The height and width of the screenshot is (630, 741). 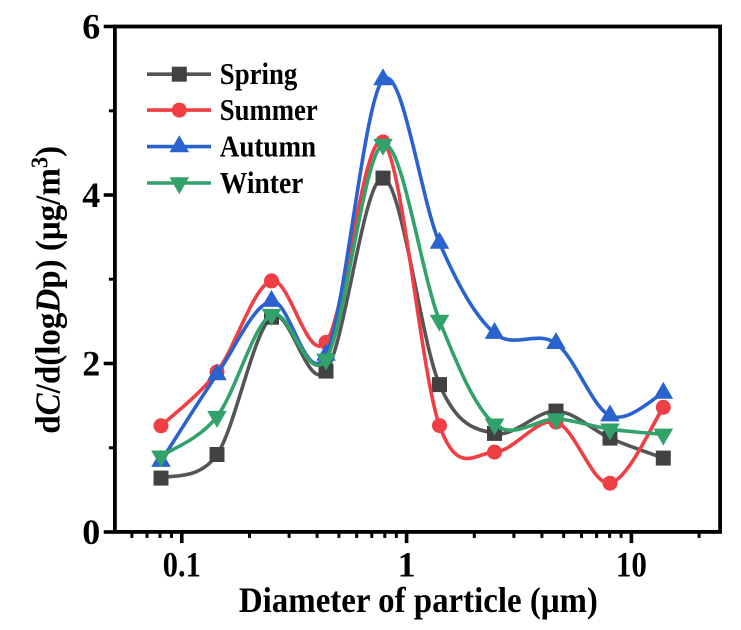 I want to click on svg-text: Summer, so click(x=269, y=109).